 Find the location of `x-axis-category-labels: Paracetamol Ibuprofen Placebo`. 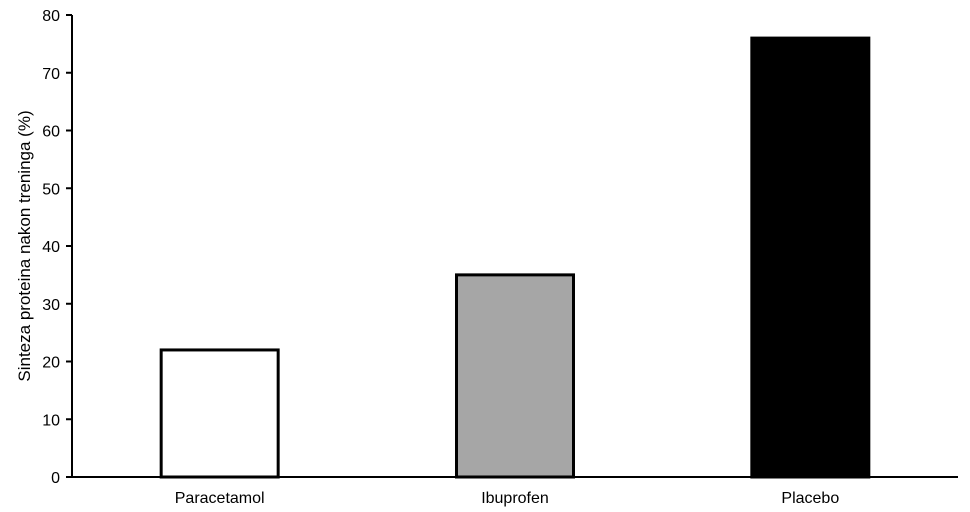

x-axis-category-labels: Paracetamol Ibuprofen Placebo is located at coordinates (507, 498).